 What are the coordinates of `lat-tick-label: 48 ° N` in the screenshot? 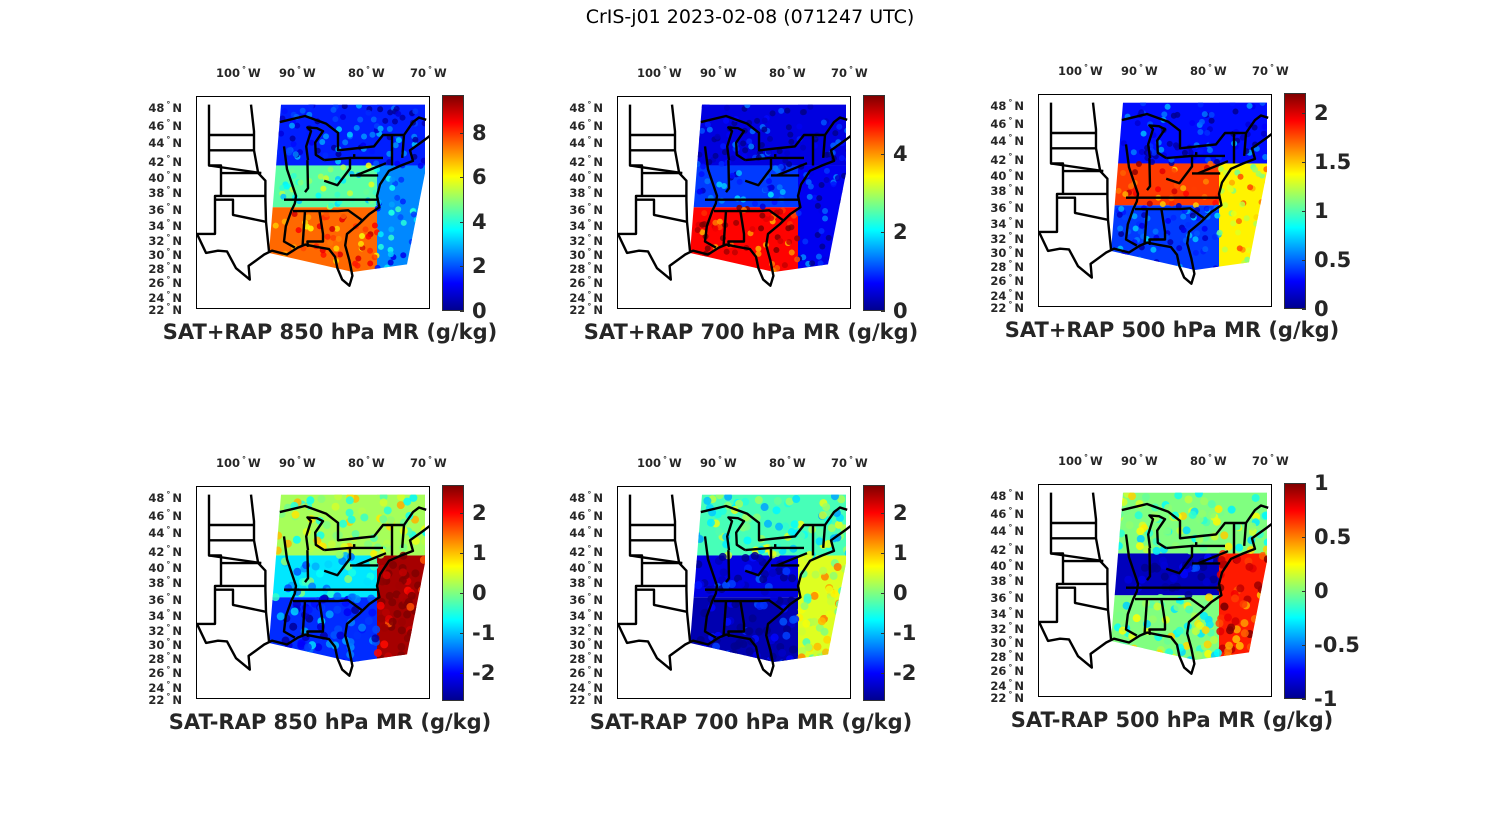 It's located at (1007, 105).